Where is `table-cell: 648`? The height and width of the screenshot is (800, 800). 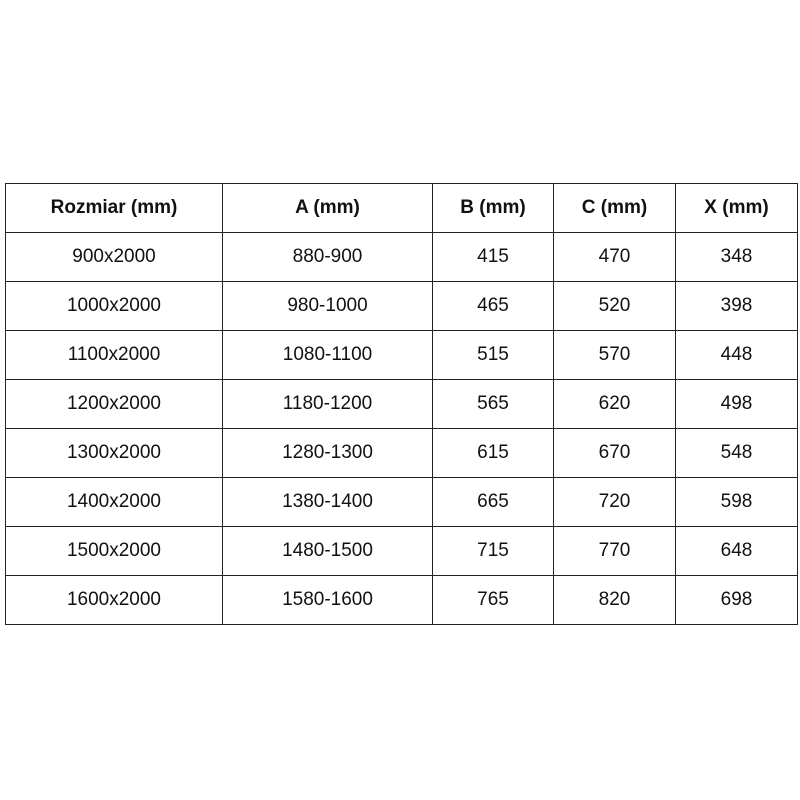
table-cell: 648 is located at coordinates (736, 551).